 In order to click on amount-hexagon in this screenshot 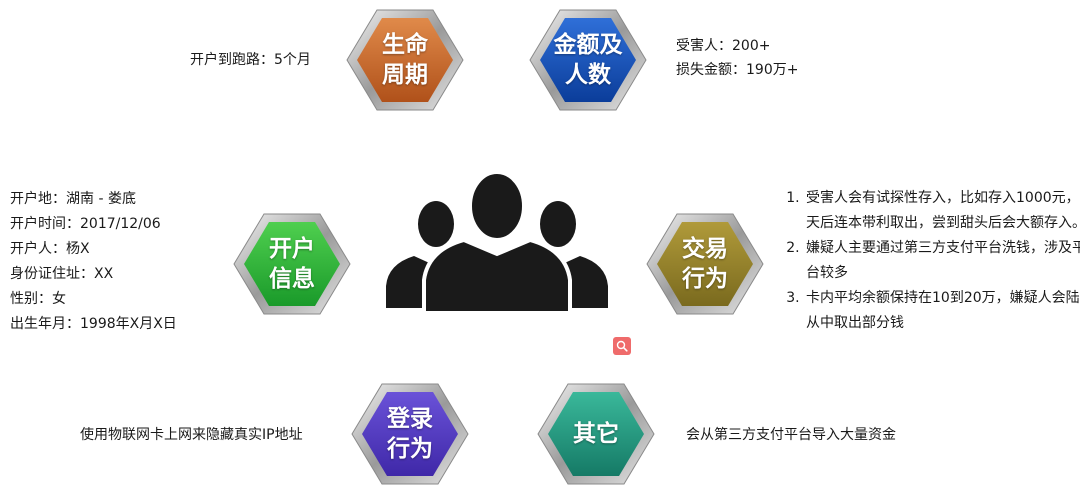, I will do `click(588, 60)`.